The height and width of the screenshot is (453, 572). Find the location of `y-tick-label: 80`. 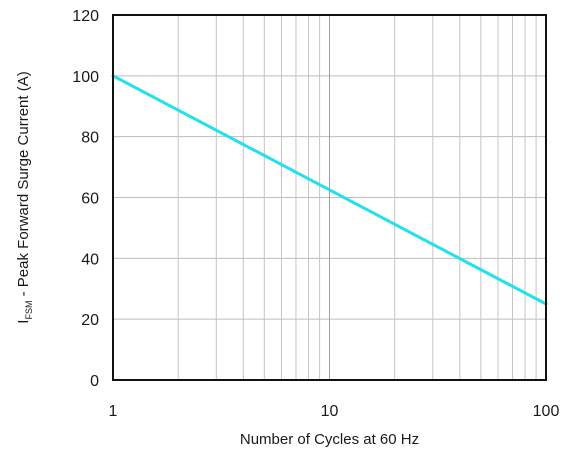

y-tick-label: 80 is located at coordinates (90, 138).